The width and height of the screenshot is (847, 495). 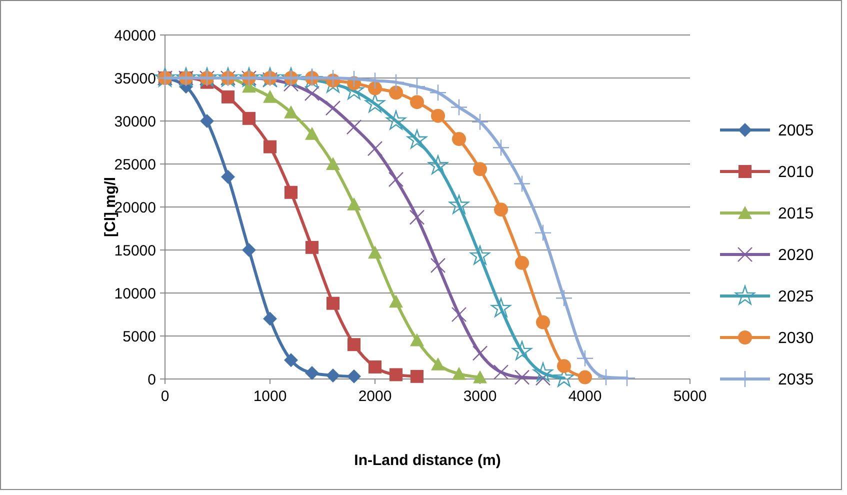 What do you see at coordinates (796, 339) in the screenshot?
I see `legend-label: 2030` at bounding box center [796, 339].